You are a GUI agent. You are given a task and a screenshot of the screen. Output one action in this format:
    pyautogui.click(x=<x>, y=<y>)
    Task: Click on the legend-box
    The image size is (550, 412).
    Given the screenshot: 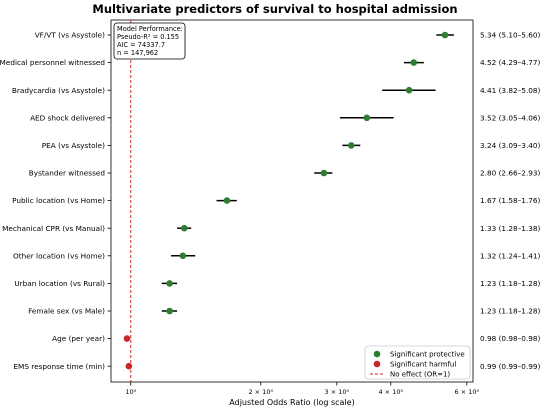 What is the action you would take?
    pyautogui.click(x=417, y=362)
    